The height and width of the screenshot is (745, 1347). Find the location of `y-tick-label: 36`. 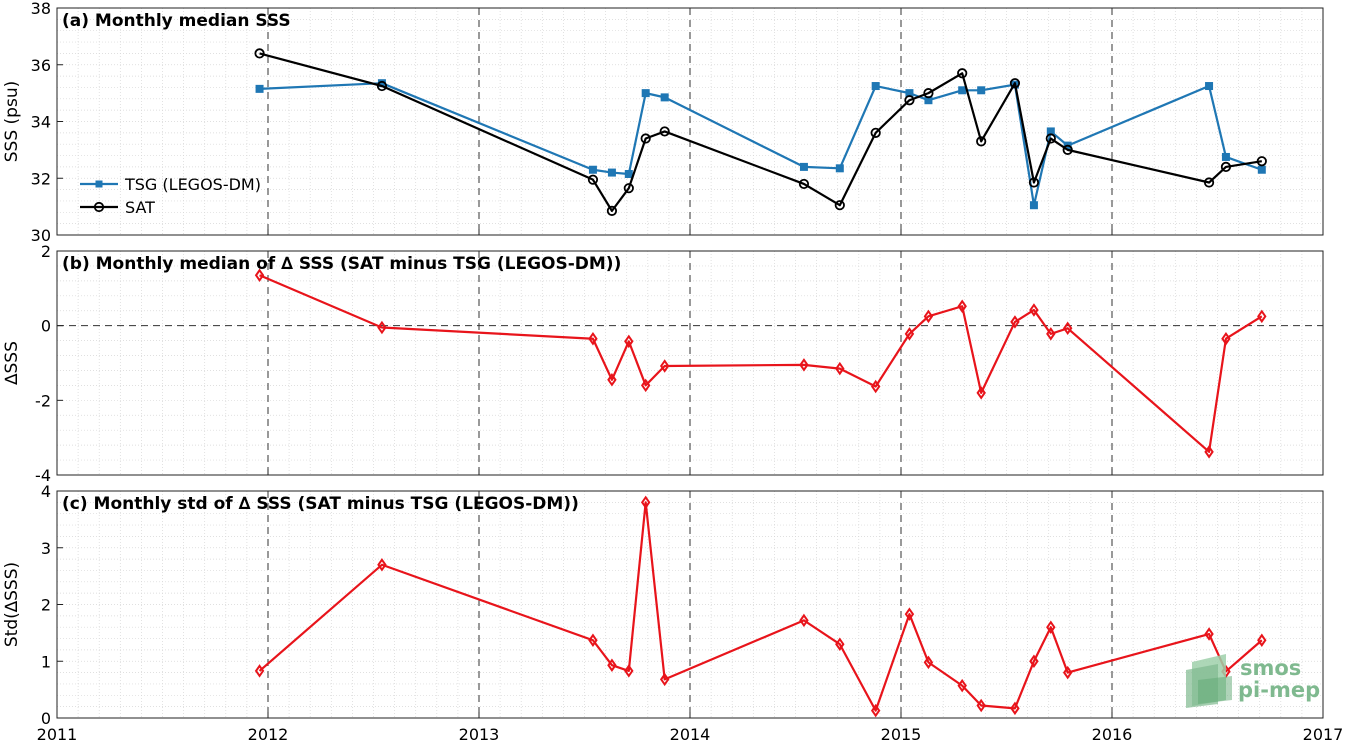

y-tick-label: 36 is located at coordinates (41, 65).